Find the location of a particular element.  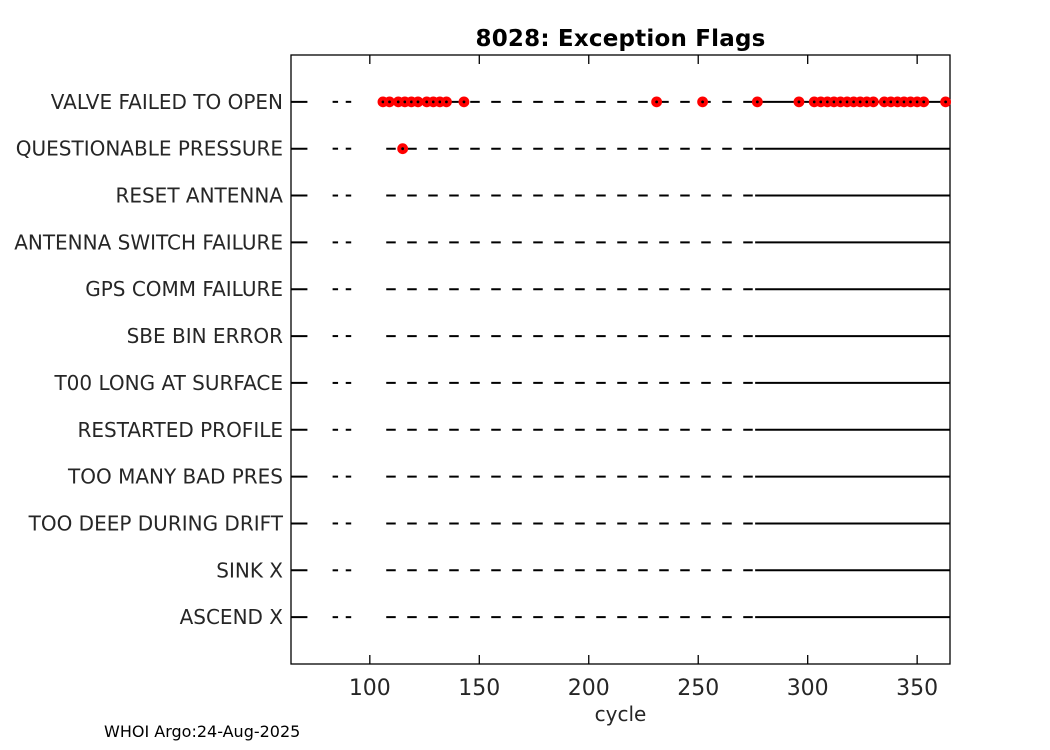

x-tick-label: 350 is located at coordinates (917, 688).